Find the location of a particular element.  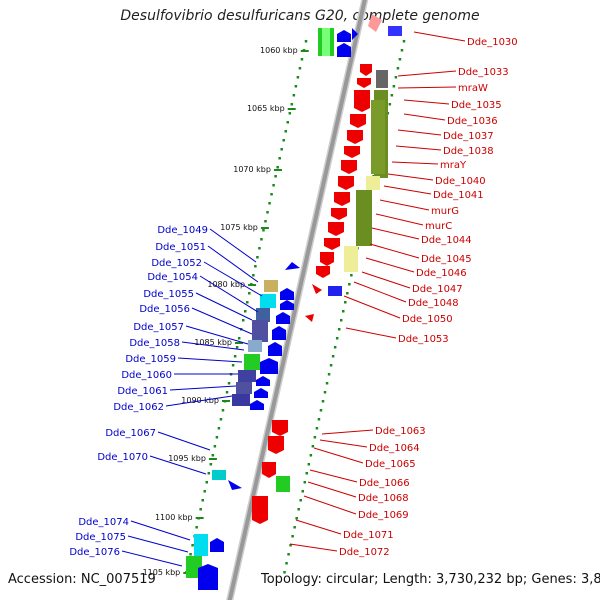

reverse-gene-label: Dde_1038 is located at coordinates (468, 151).